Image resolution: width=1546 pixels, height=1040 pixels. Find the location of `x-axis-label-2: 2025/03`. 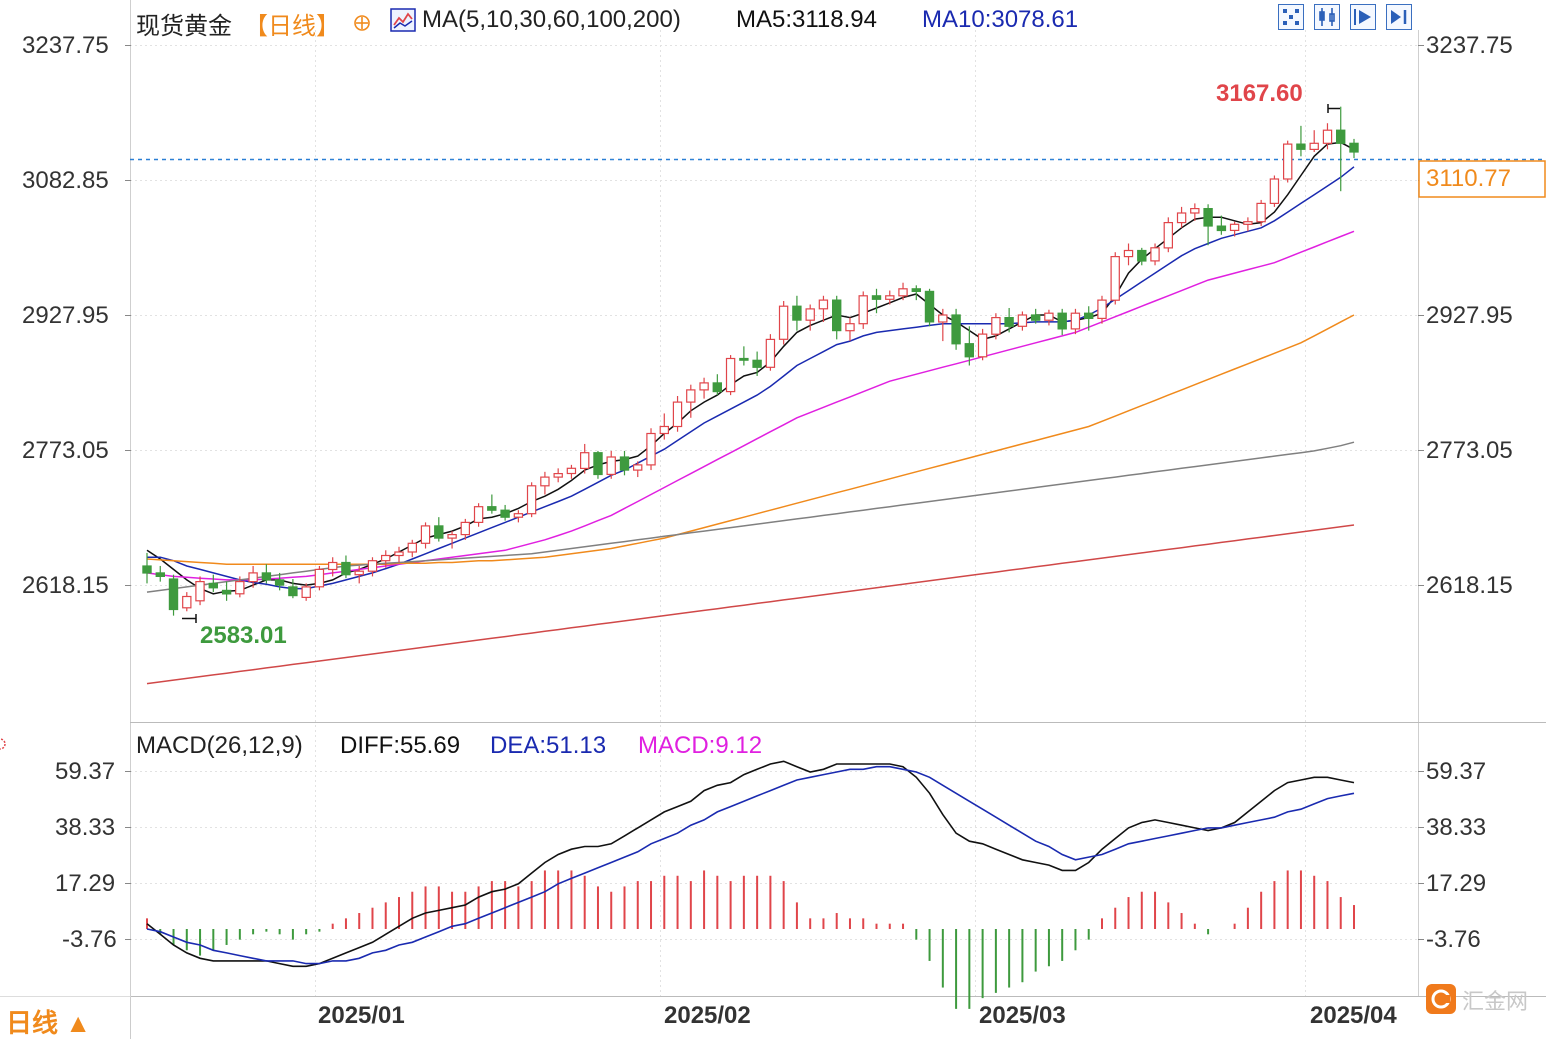

x-axis-label-2: 2025/03 is located at coordinates (1022, 1015).